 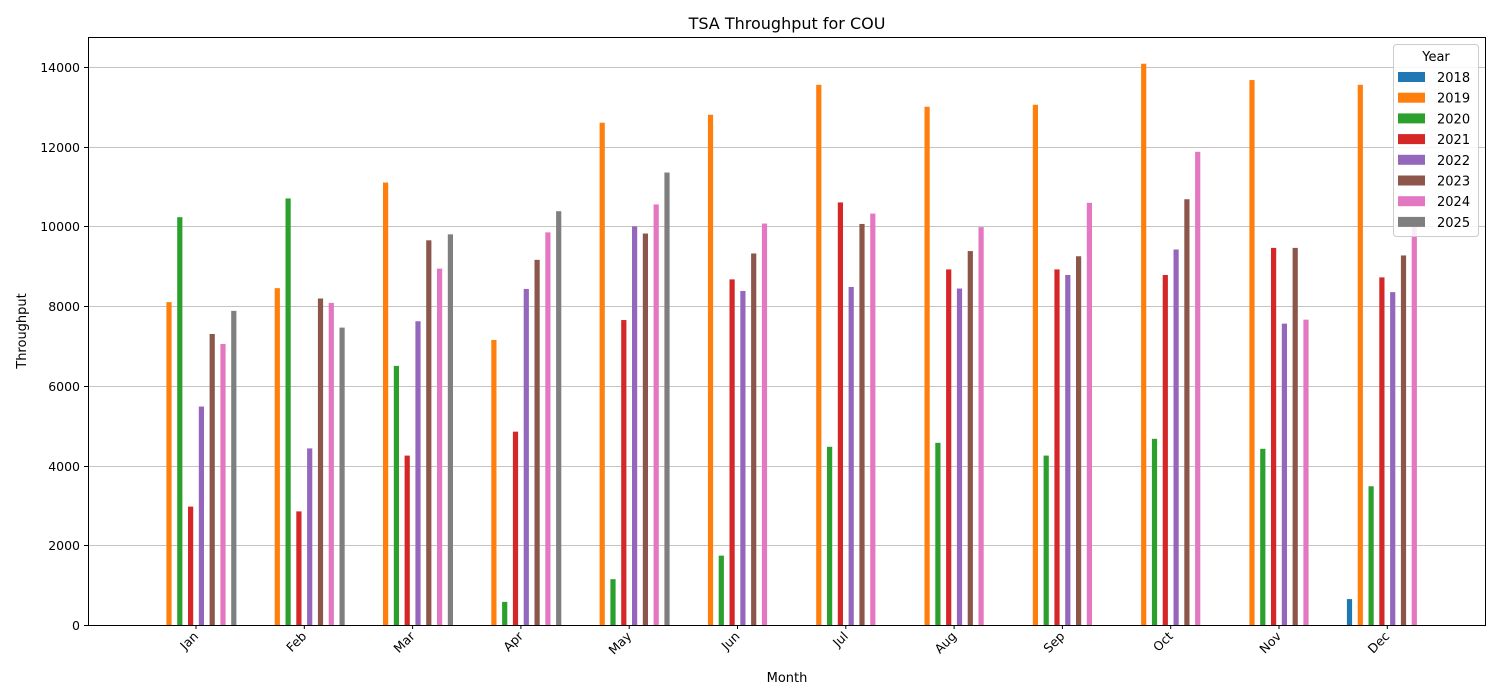 I want to click on bar-2023-jul, so click(x=862, y=424).